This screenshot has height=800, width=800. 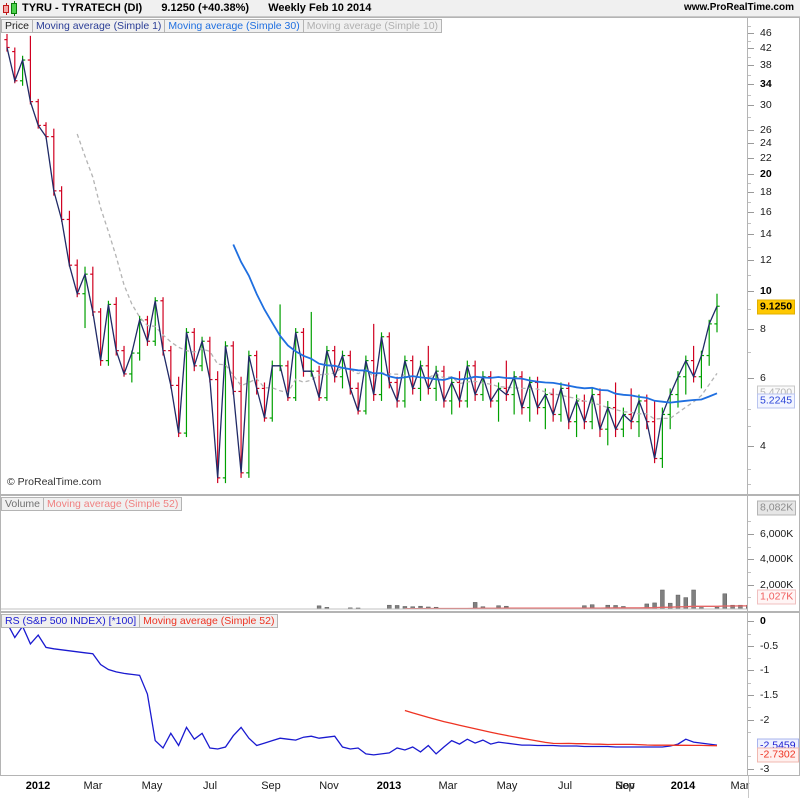 What do you see at coordinates (776, 307) in the screenshot?
I see `price-flag-price: 9.1250` at bounding box center [776, 307].